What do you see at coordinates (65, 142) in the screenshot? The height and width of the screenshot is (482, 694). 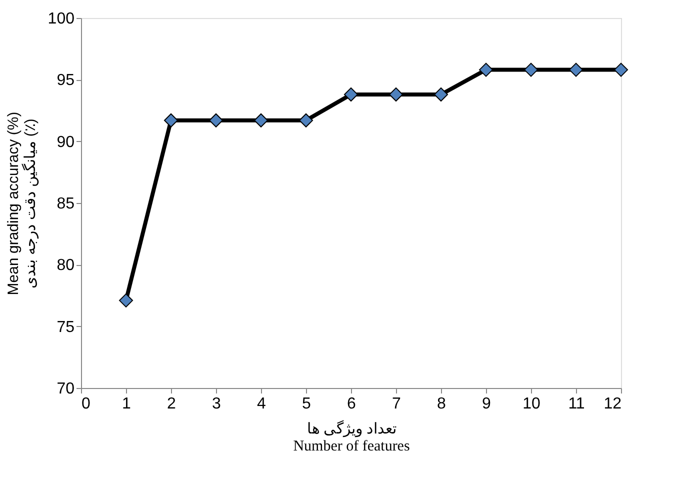 I see `y-tick-label: 90` at bounding box center [65, 142].